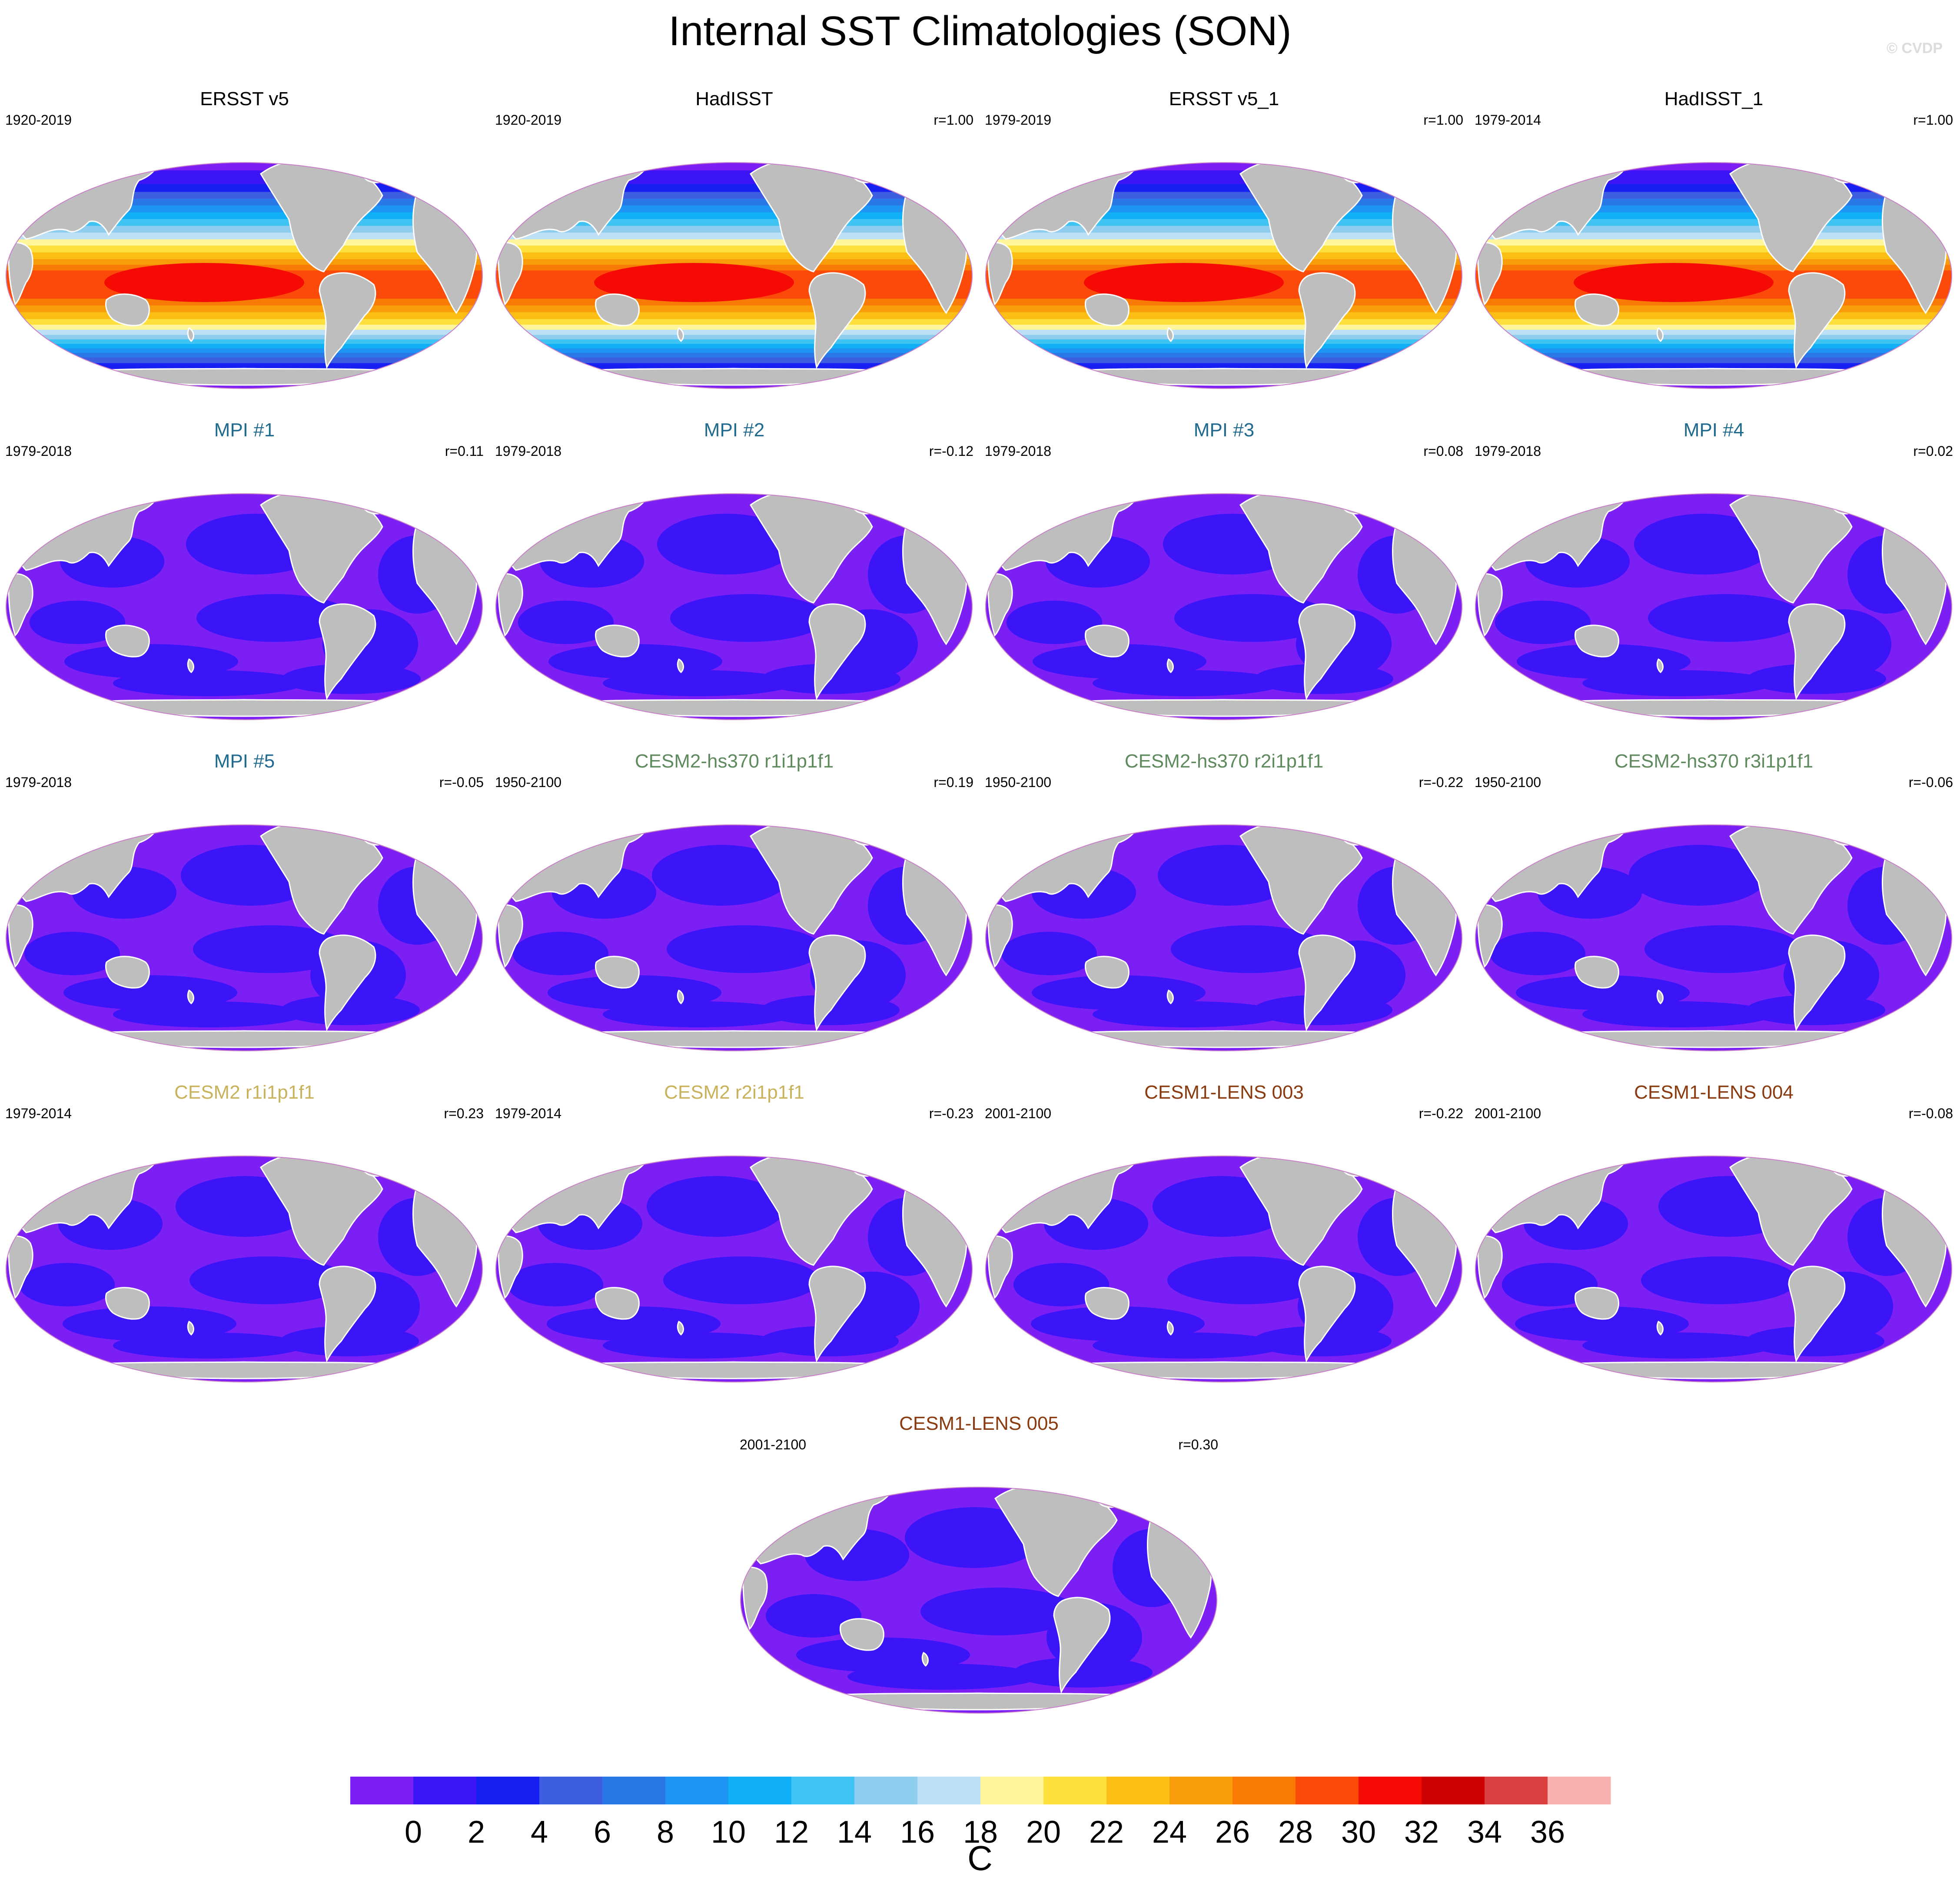 The width and height of the screenshot is (1960, 1887). I want to click on map-panel: CESM1-LENS 005 2001-2100 r=0.30, so click(978, 1577).